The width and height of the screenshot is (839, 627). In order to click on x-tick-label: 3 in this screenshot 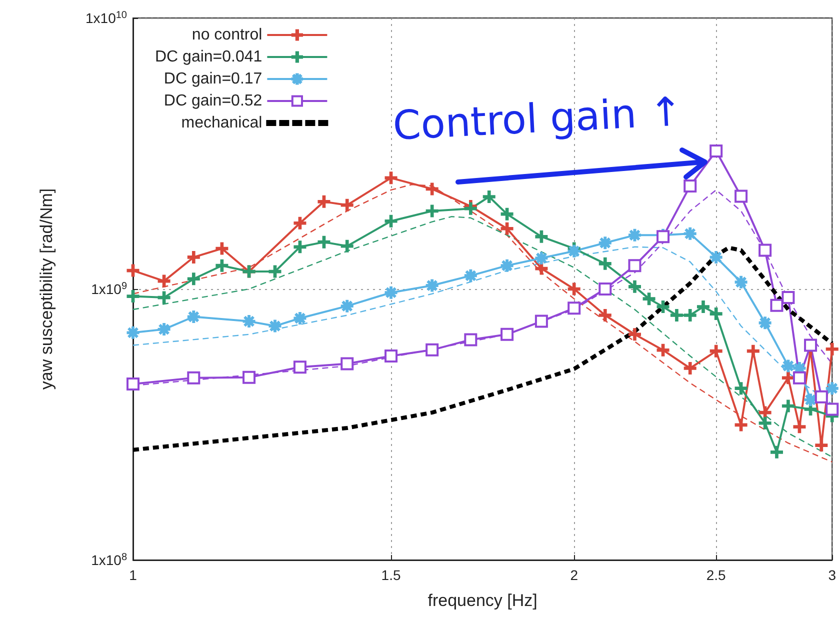, I will do `click(832, 575)`.